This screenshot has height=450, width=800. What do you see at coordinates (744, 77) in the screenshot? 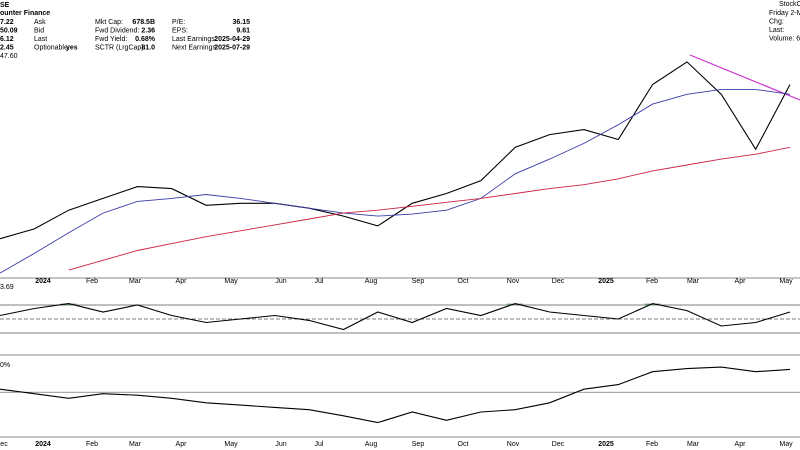
I see `trend-line` at bounding box center [744, 77].